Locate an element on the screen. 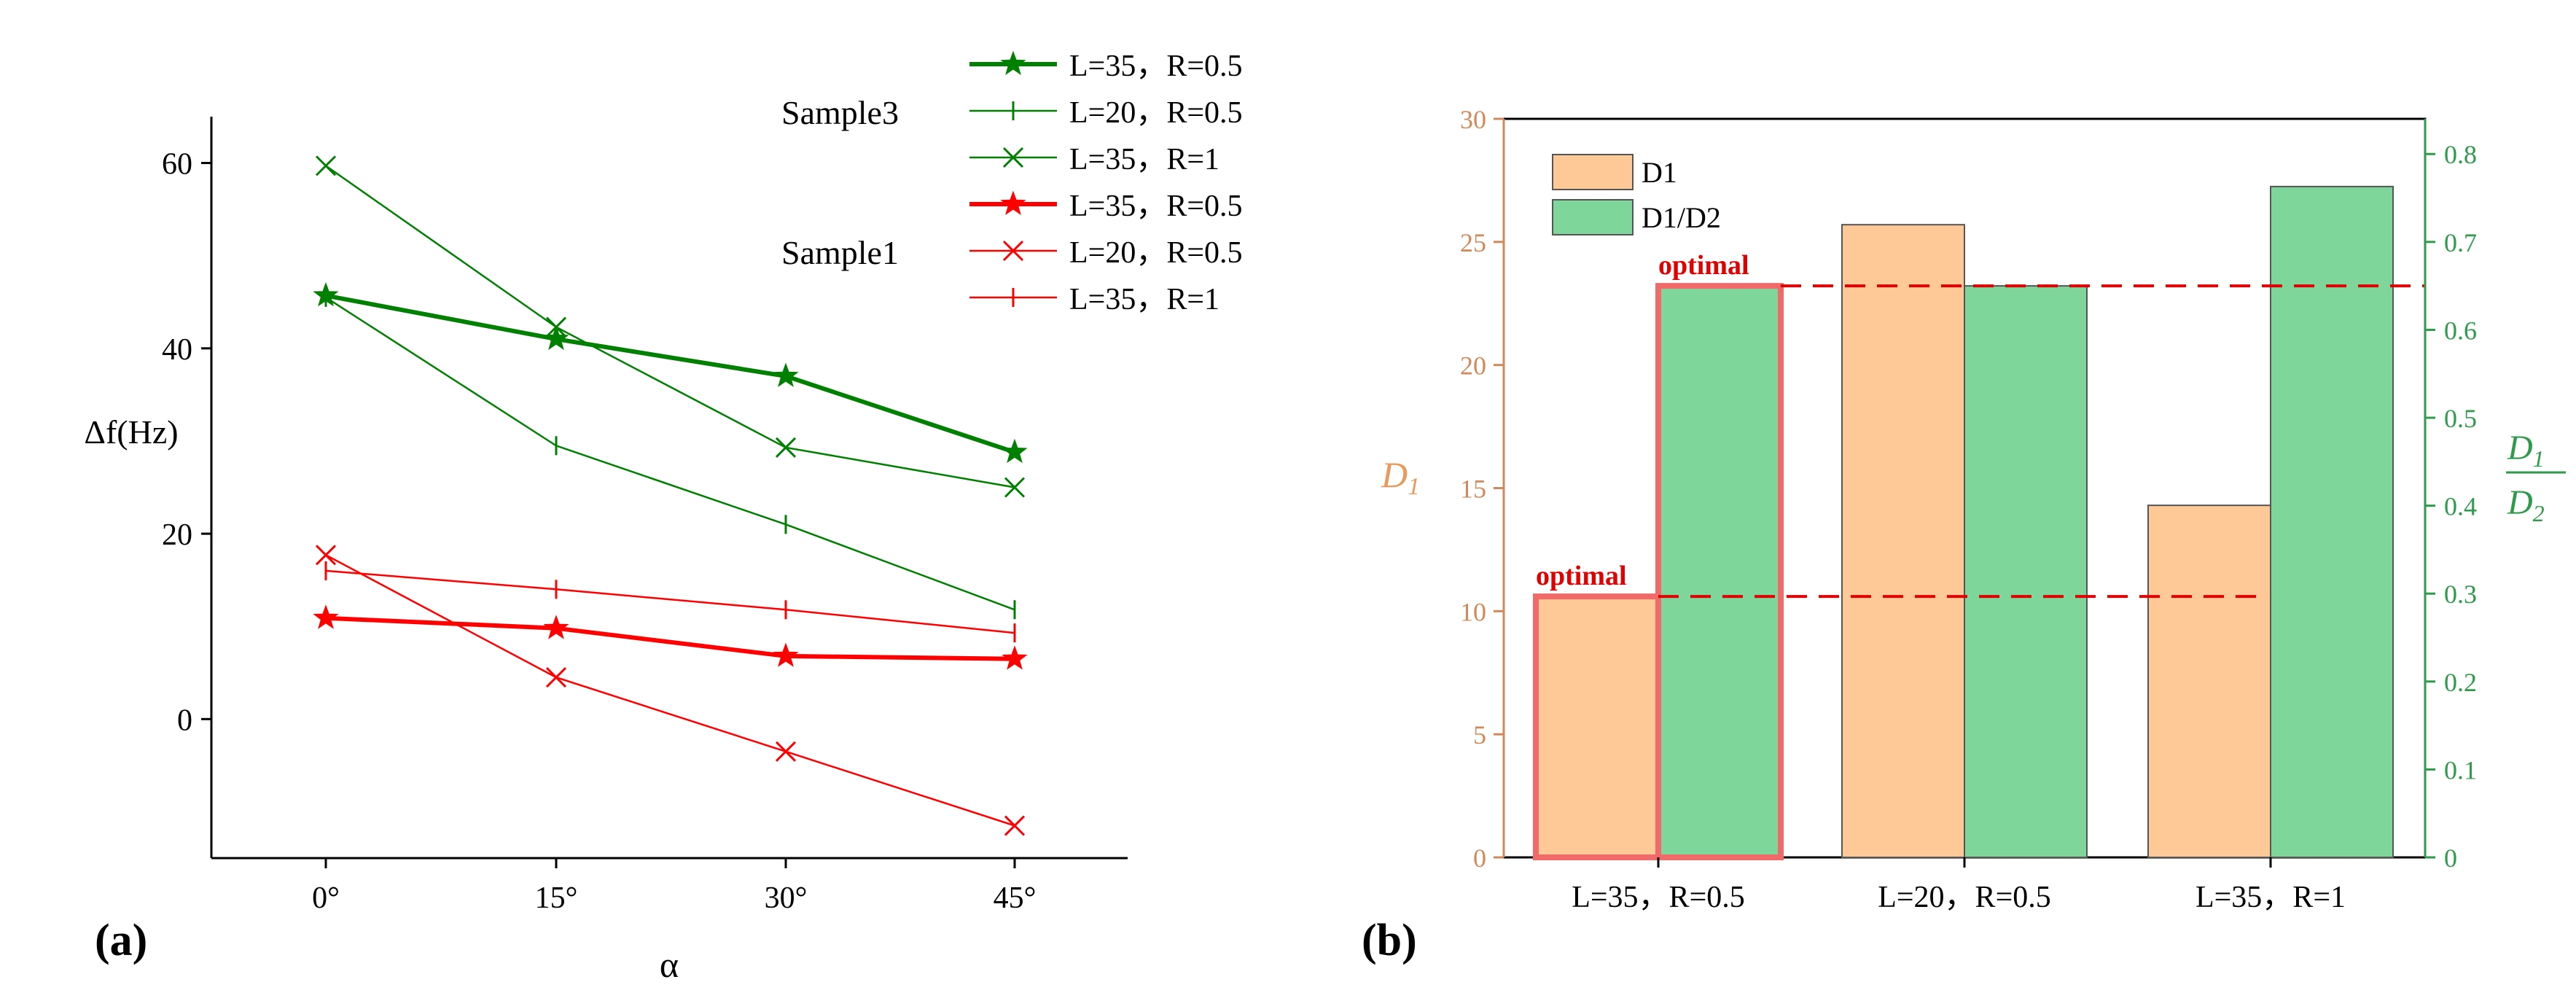  b-right-label-num-sub: 1 is located at coordinates (2539, 458).